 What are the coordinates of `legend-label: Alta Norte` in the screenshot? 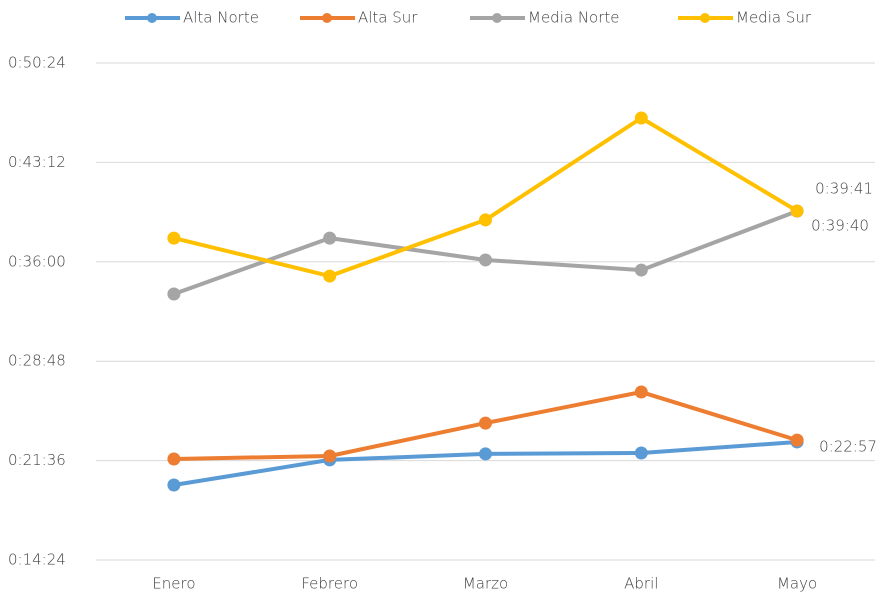 It's located at (221, 18).